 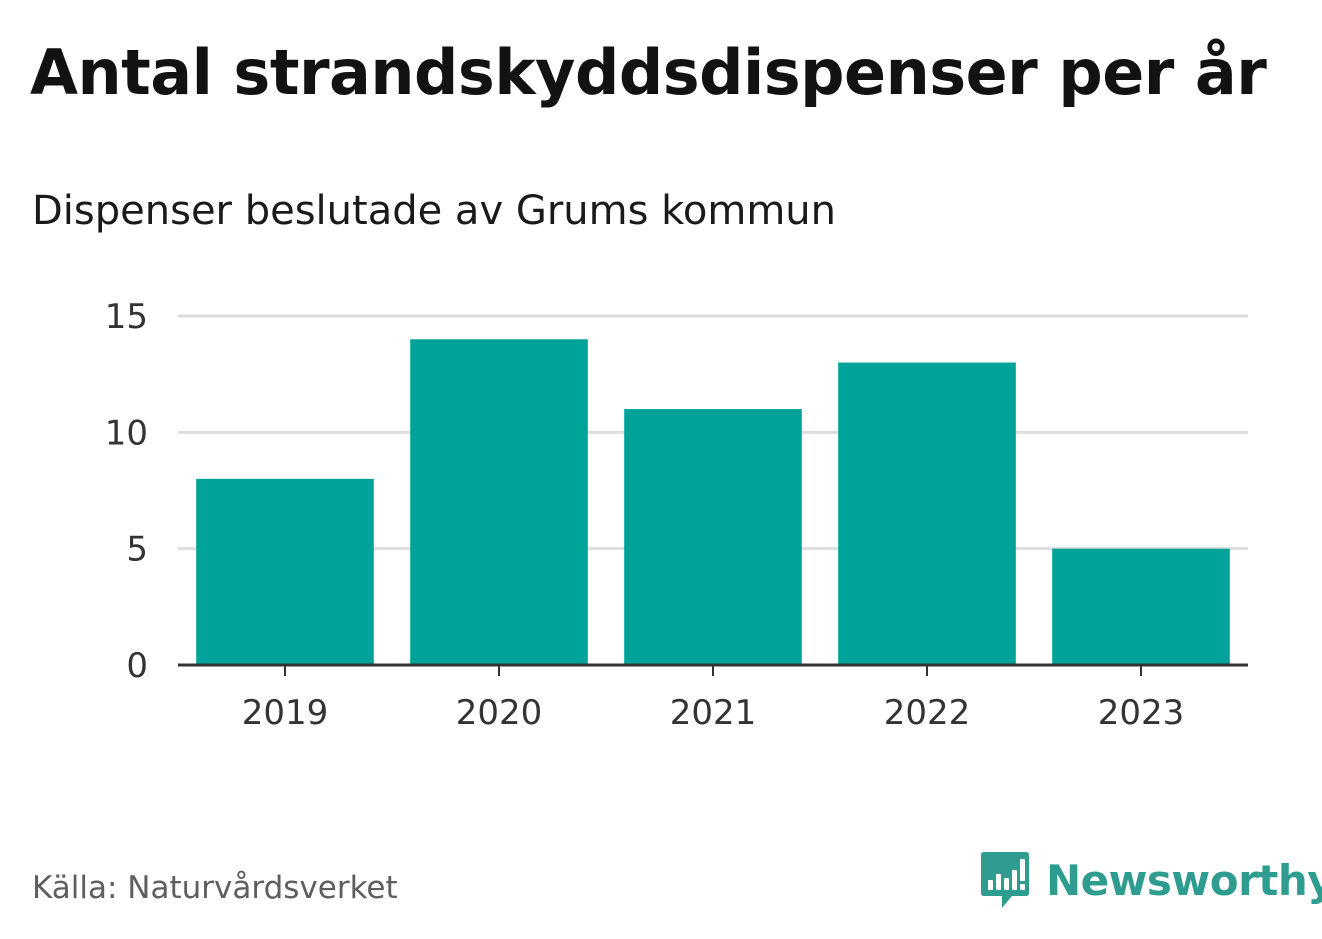 What do you see at coordinates (285, 713) in the screenshot?
I see `x-tick-label: 2019` at bounding box center [285, 713].